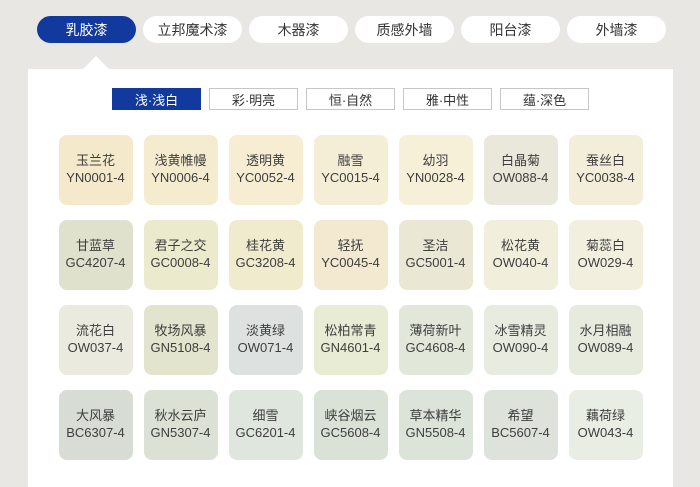 Image resolution: width=700 pixels, height=487 pixels. Describe the element at coordinates (605, 416) in the screenshot. I see `swatch-name: 藕荷绿` at that location.